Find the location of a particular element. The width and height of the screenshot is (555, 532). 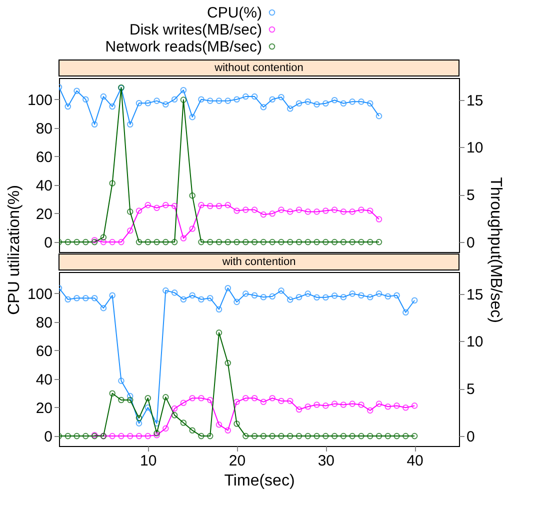

y-tick-label: 100 is located at coordinates (39, 294).